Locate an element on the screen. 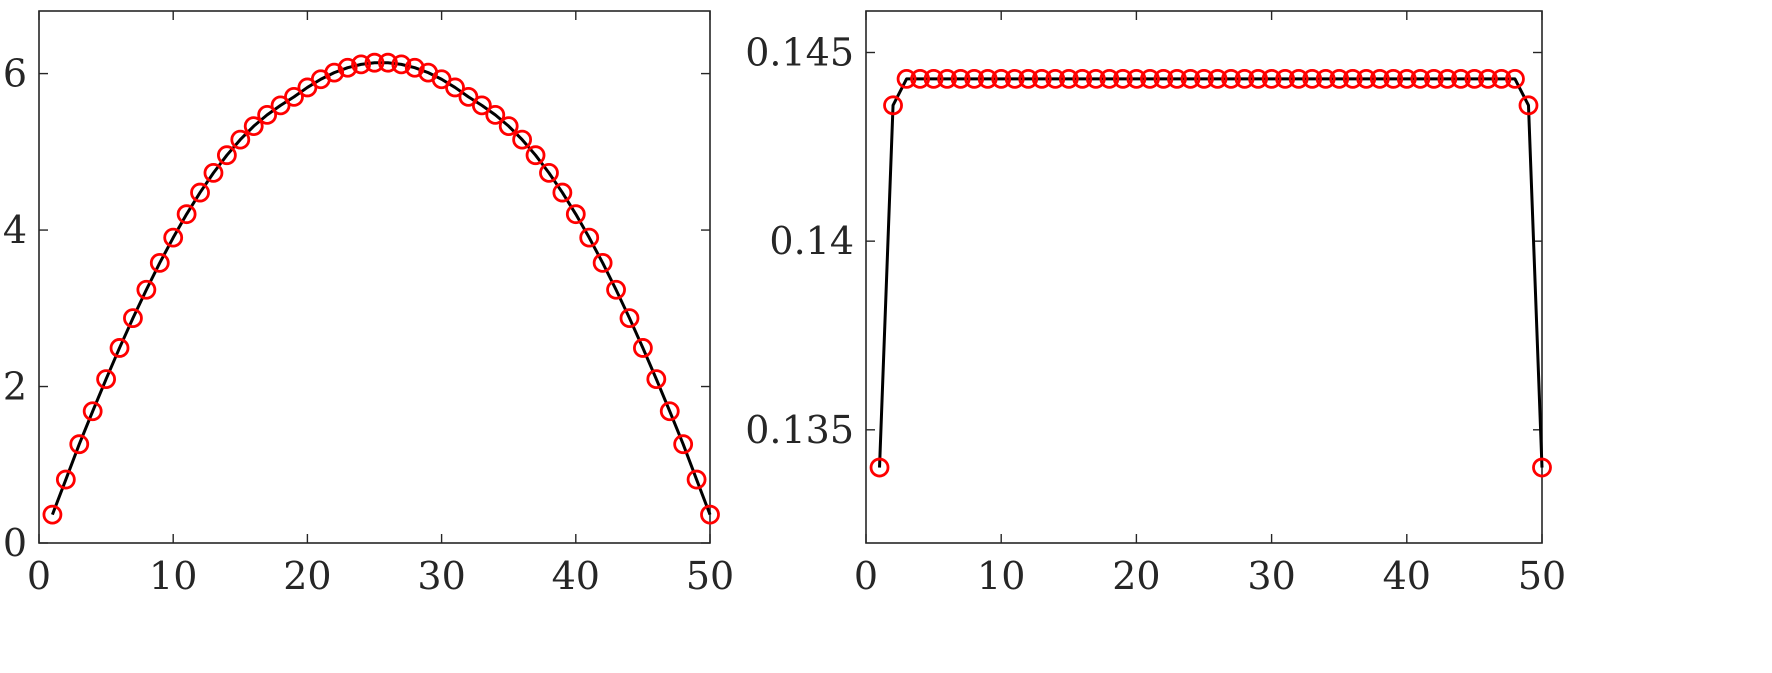  plot-1-x-tick-label: 0 is located at coordinates (866, 576).